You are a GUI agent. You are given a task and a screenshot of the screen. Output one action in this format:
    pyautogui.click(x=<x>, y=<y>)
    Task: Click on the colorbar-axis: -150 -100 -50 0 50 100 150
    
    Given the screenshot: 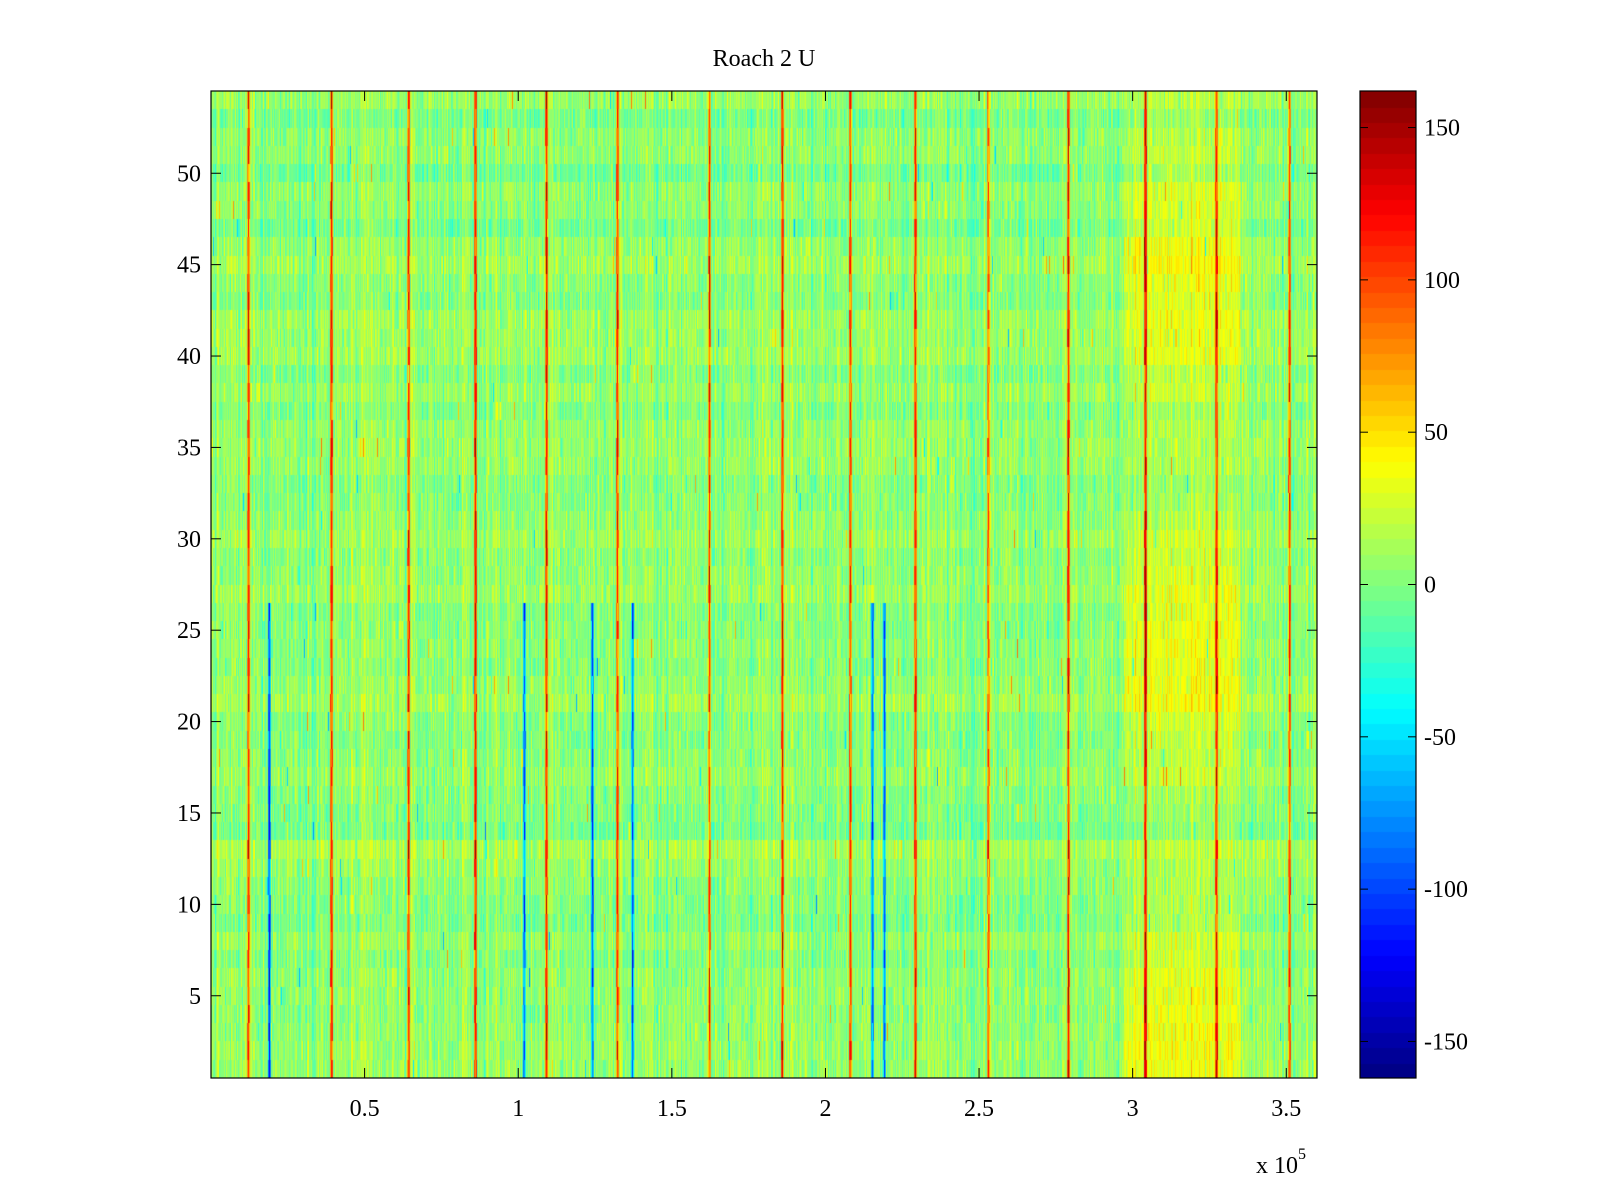 What is the action you would take?
    pyautogui.click(x=1414, y=585)
    